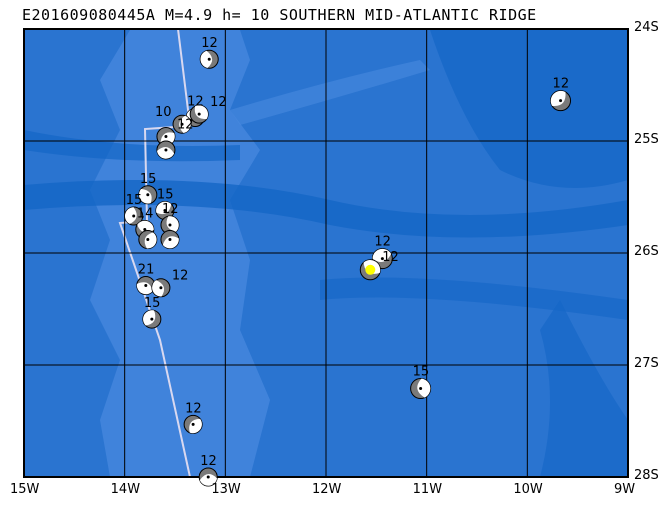 This screenshot has width=670, height=505. Describe the element at coordinates (646, 251) in the screenshot. I see `lat-tick-label: 26S` at that location.